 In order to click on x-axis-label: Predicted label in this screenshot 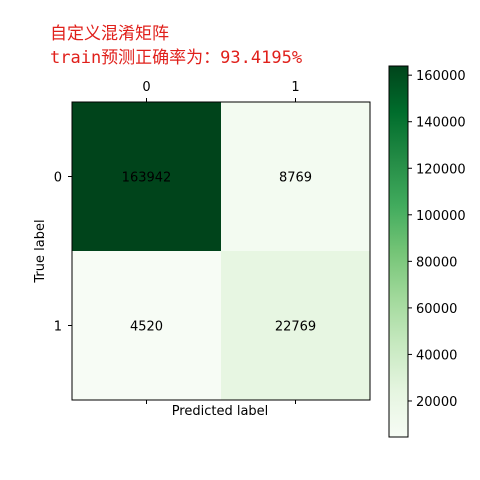, I will do `click(220, 411)`.